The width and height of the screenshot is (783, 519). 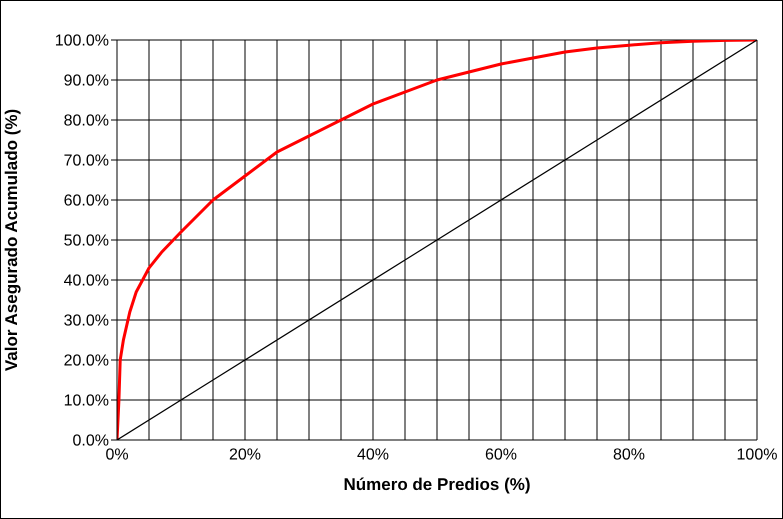 I want to click on y-tick-label: 10.0%, so click(x=86, y=401).